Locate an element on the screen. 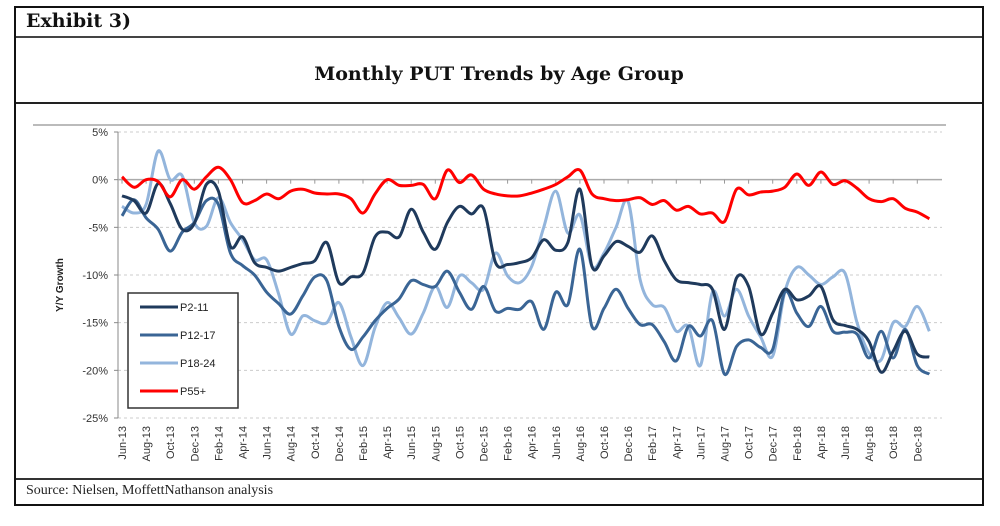  x-tick-label: Dec-18 is located at coordinates (918, 443).